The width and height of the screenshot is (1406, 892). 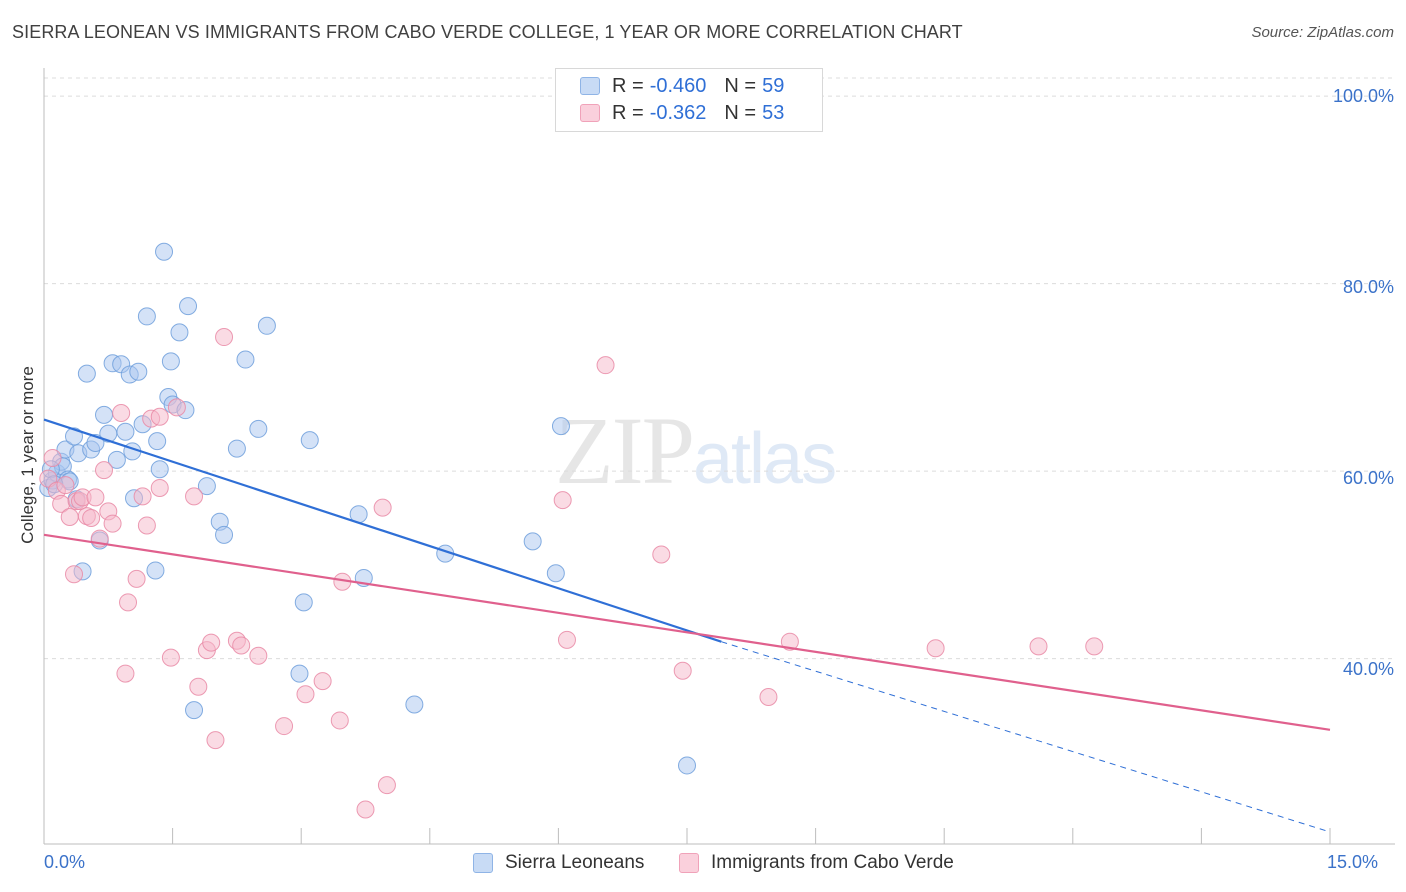 What do you see at coordinates (765, 459) in the screenshot?
I see `watermark-atlas: atlas` at bounding box center [765, 459].